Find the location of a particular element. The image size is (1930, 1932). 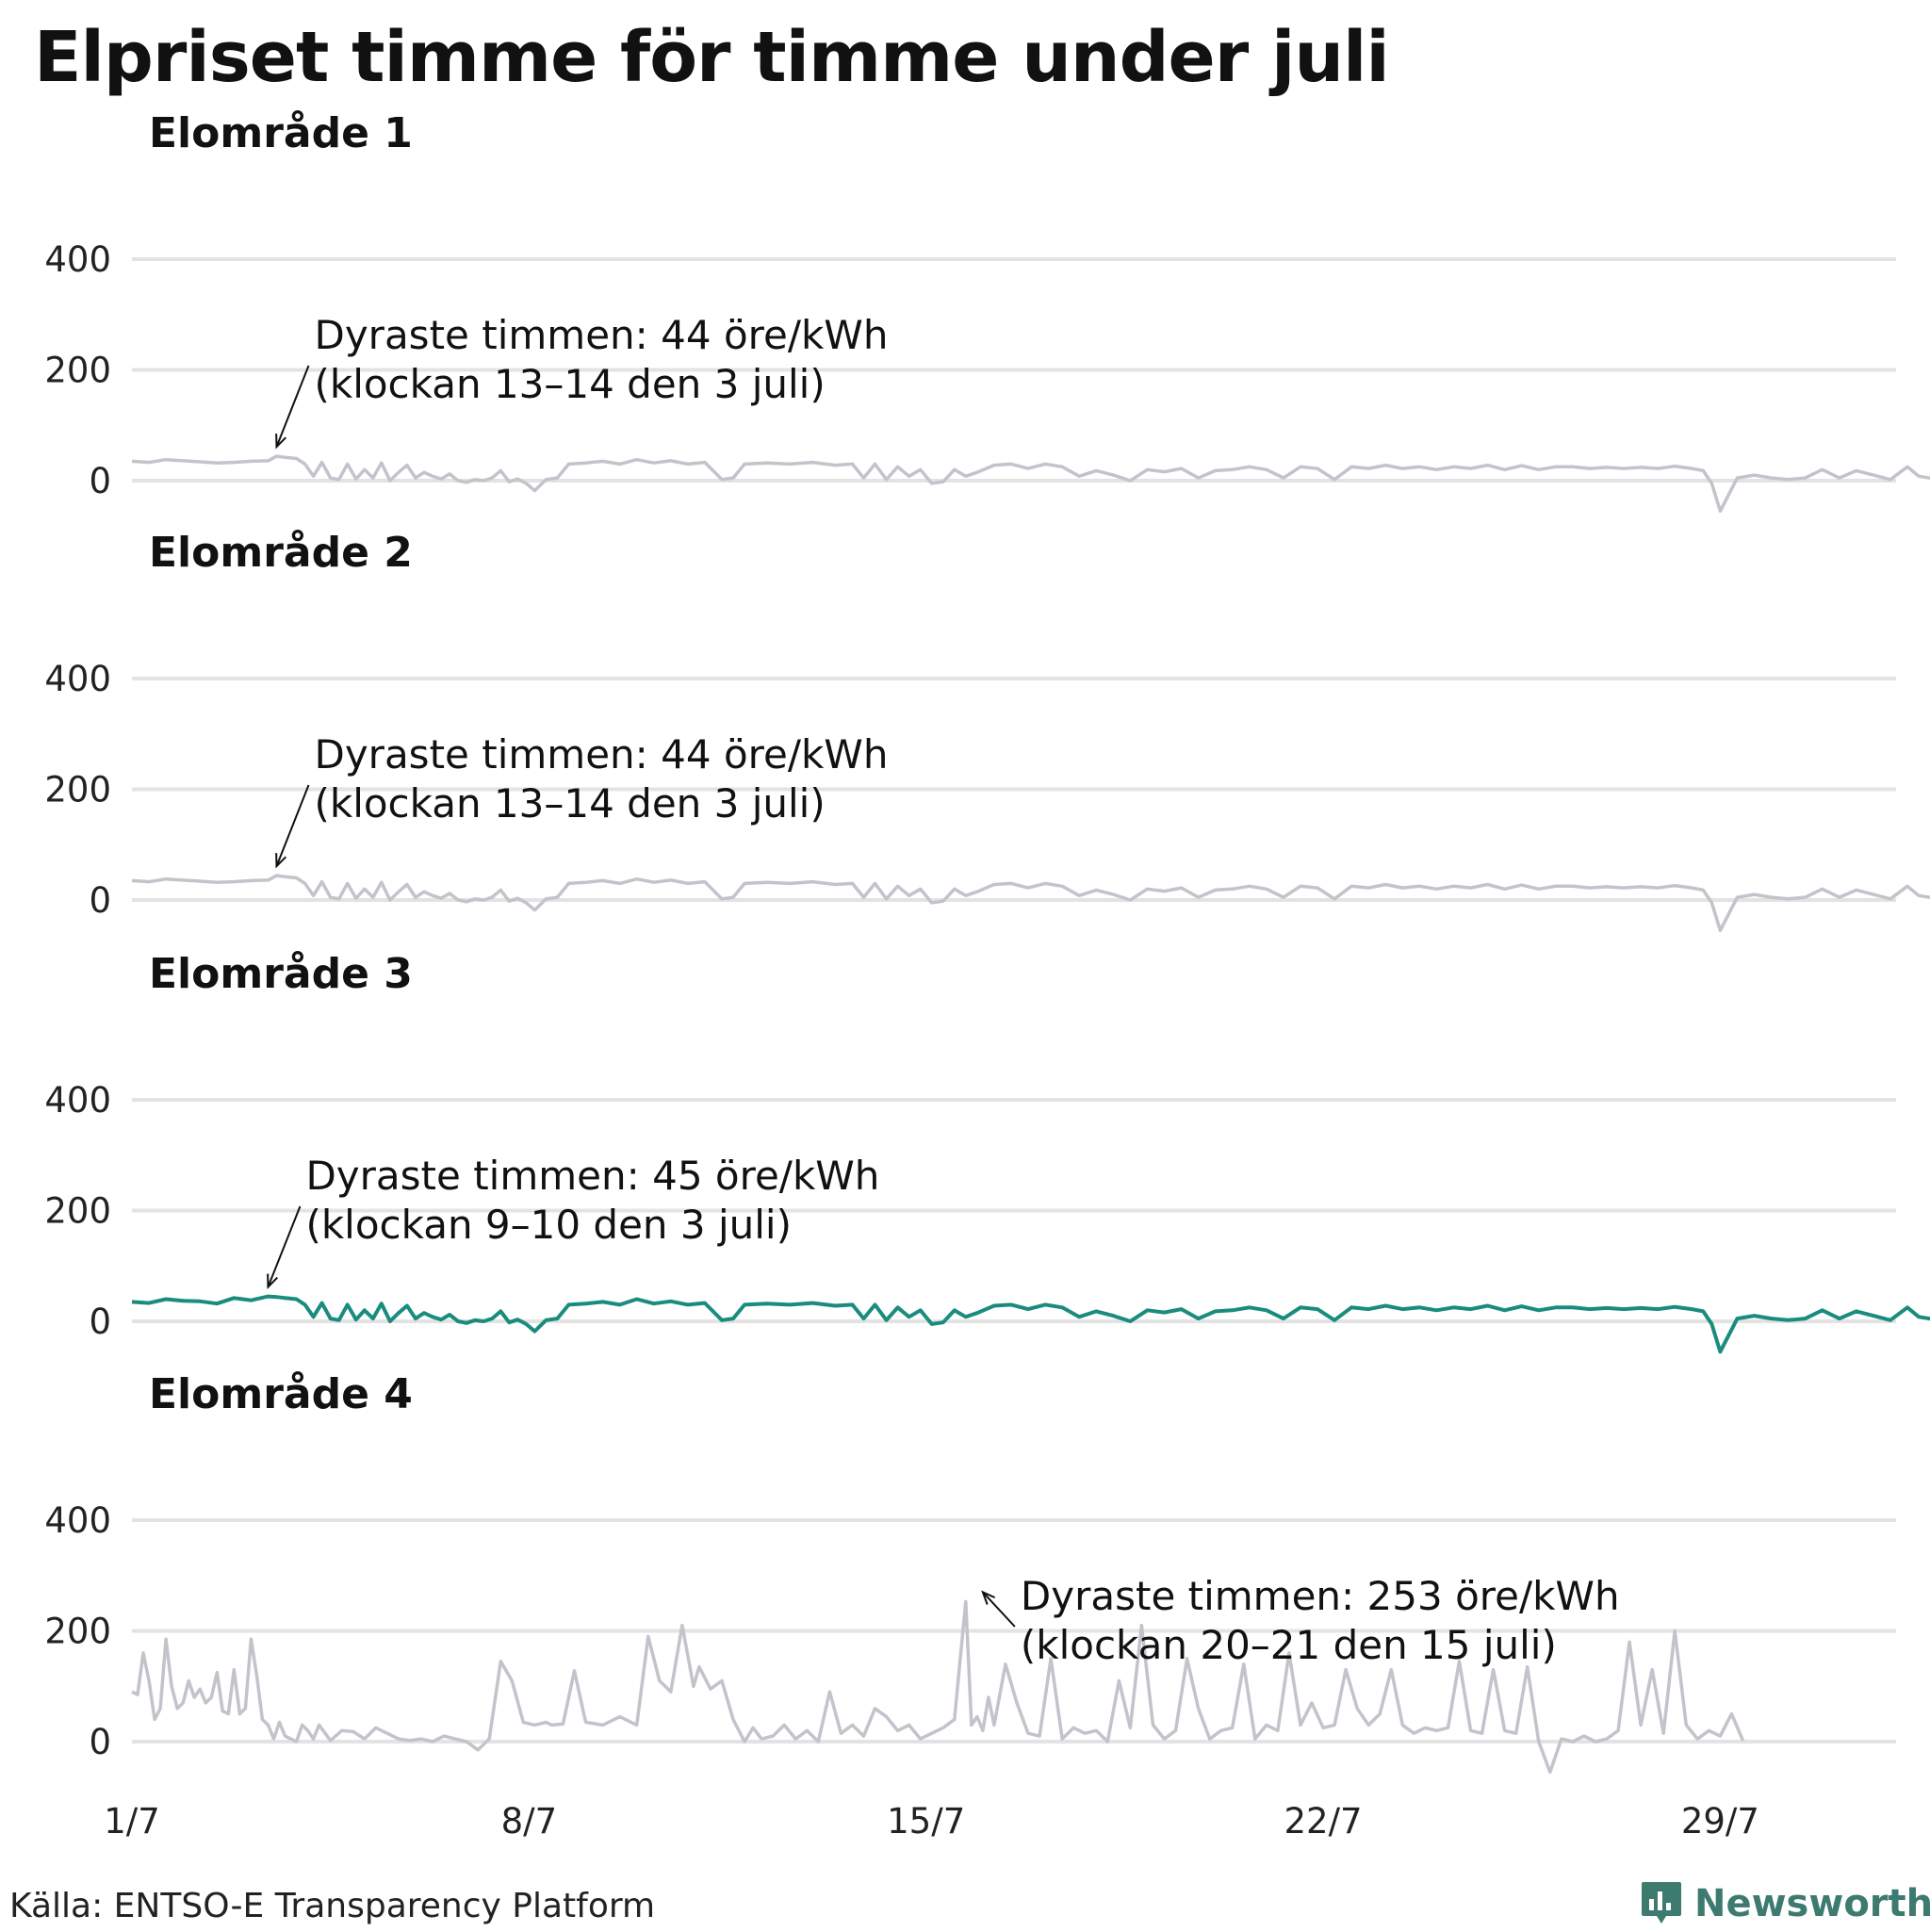

newsworthy-logo-icon is located at coordinates (1661, 1903).